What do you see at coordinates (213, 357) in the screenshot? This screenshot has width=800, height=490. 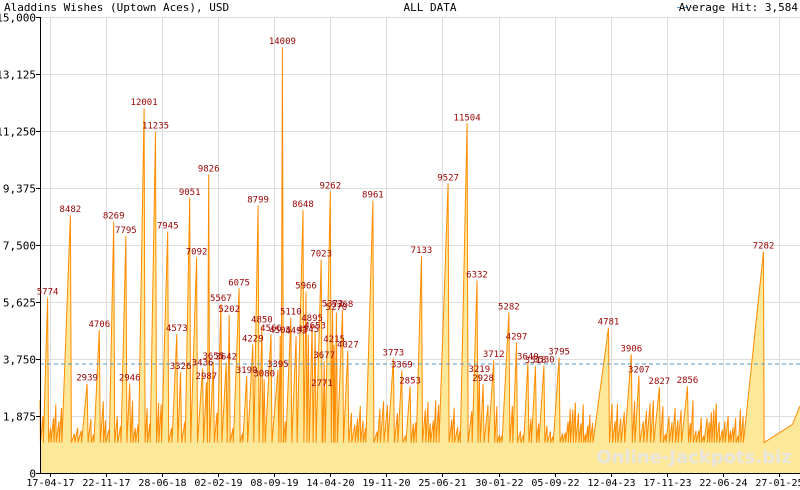 I see `peak-value-label: 3655` at bounding box center [213, 357].